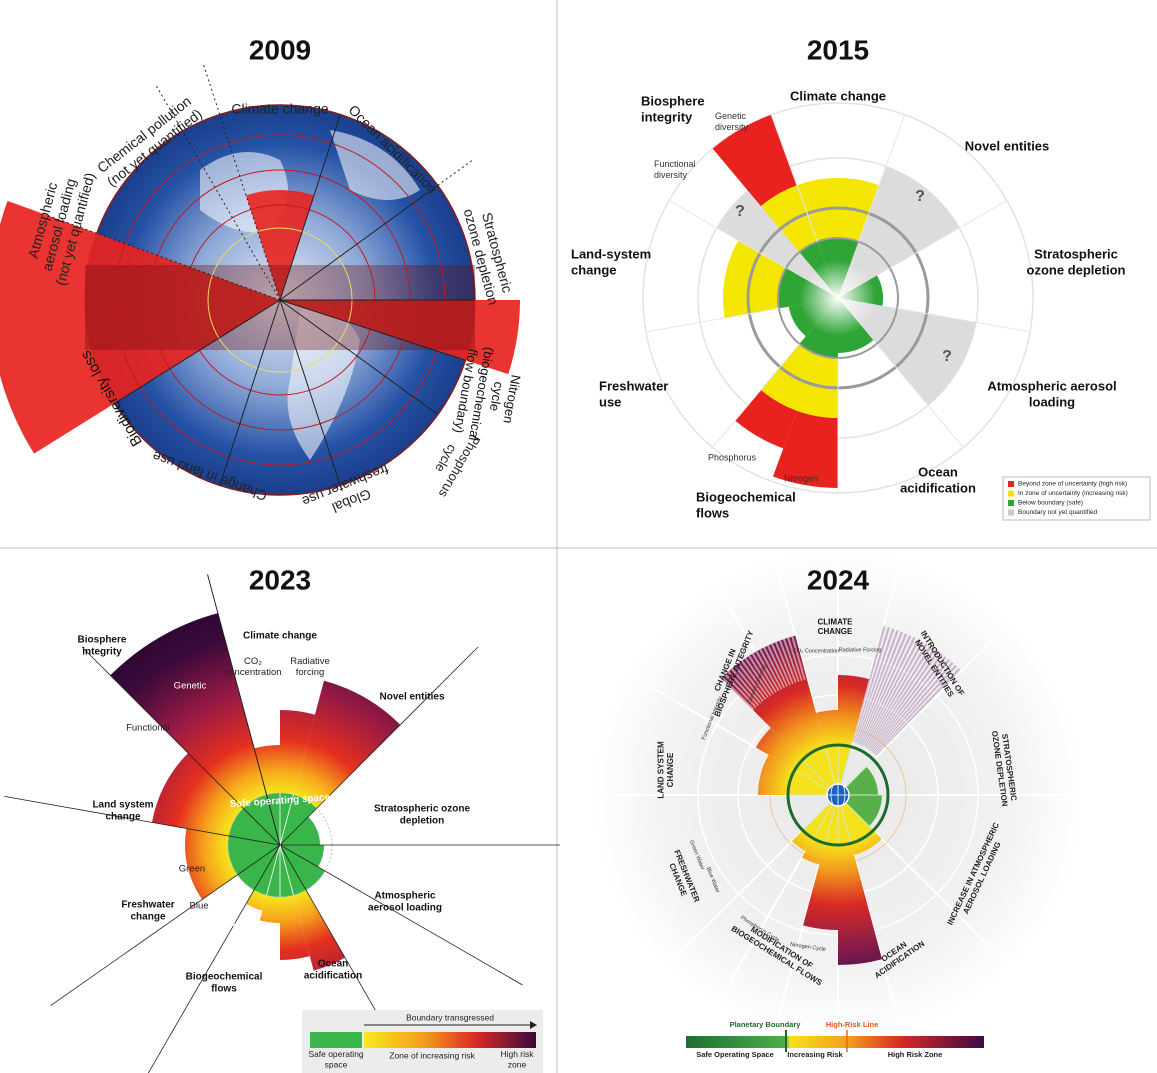 The width and height of the screenshot is (1157, 1073). What do you see at coordinates (411, 697) in the screenshot?
I see `label: Novel entities` at bounding box center [411, 697].